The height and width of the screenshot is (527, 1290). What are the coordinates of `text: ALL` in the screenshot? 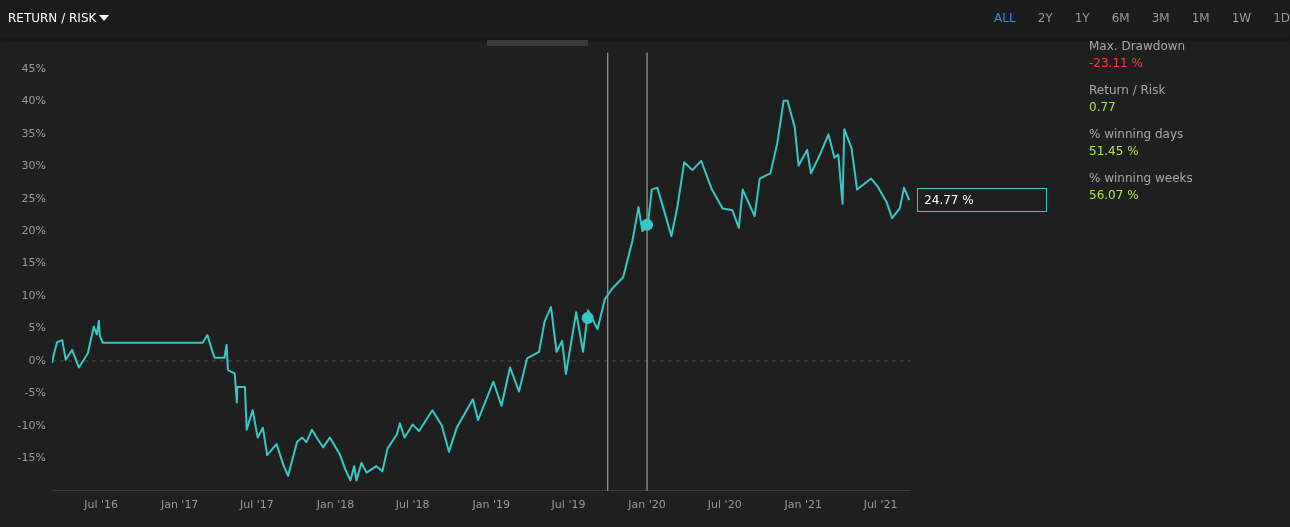 It's located at (1005, 18).